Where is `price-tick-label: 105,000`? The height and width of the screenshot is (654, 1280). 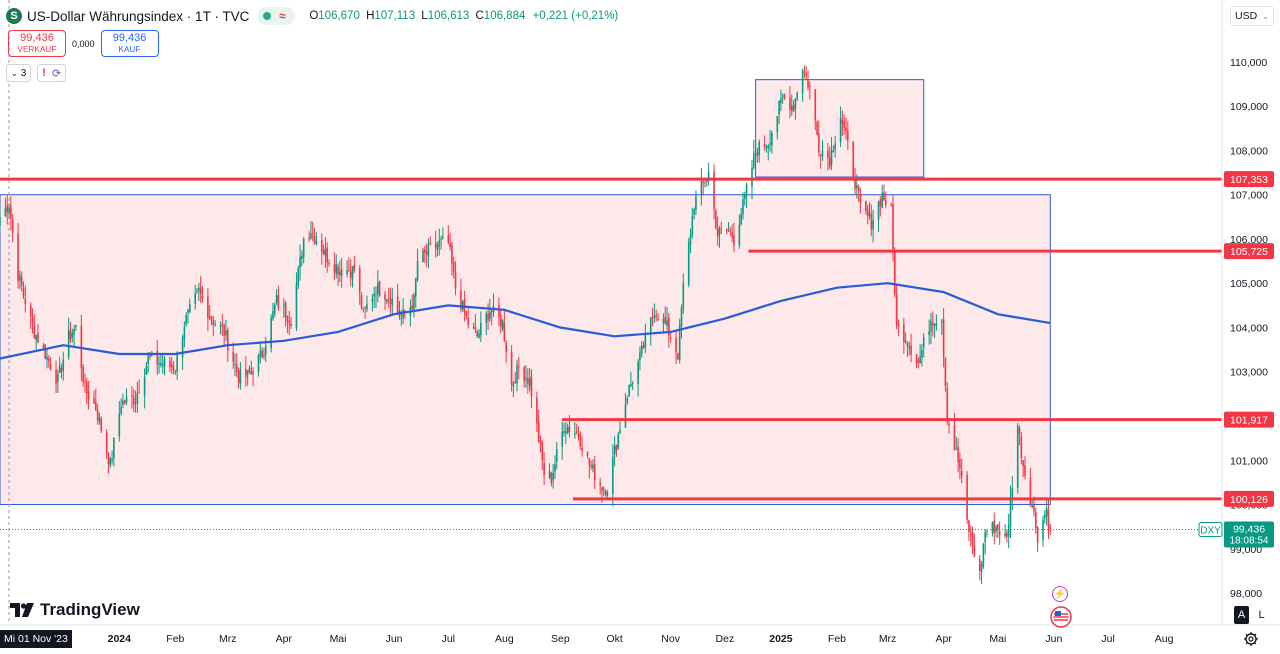
price-tick-label: 105,000 is located at coordinates (1249, 284).